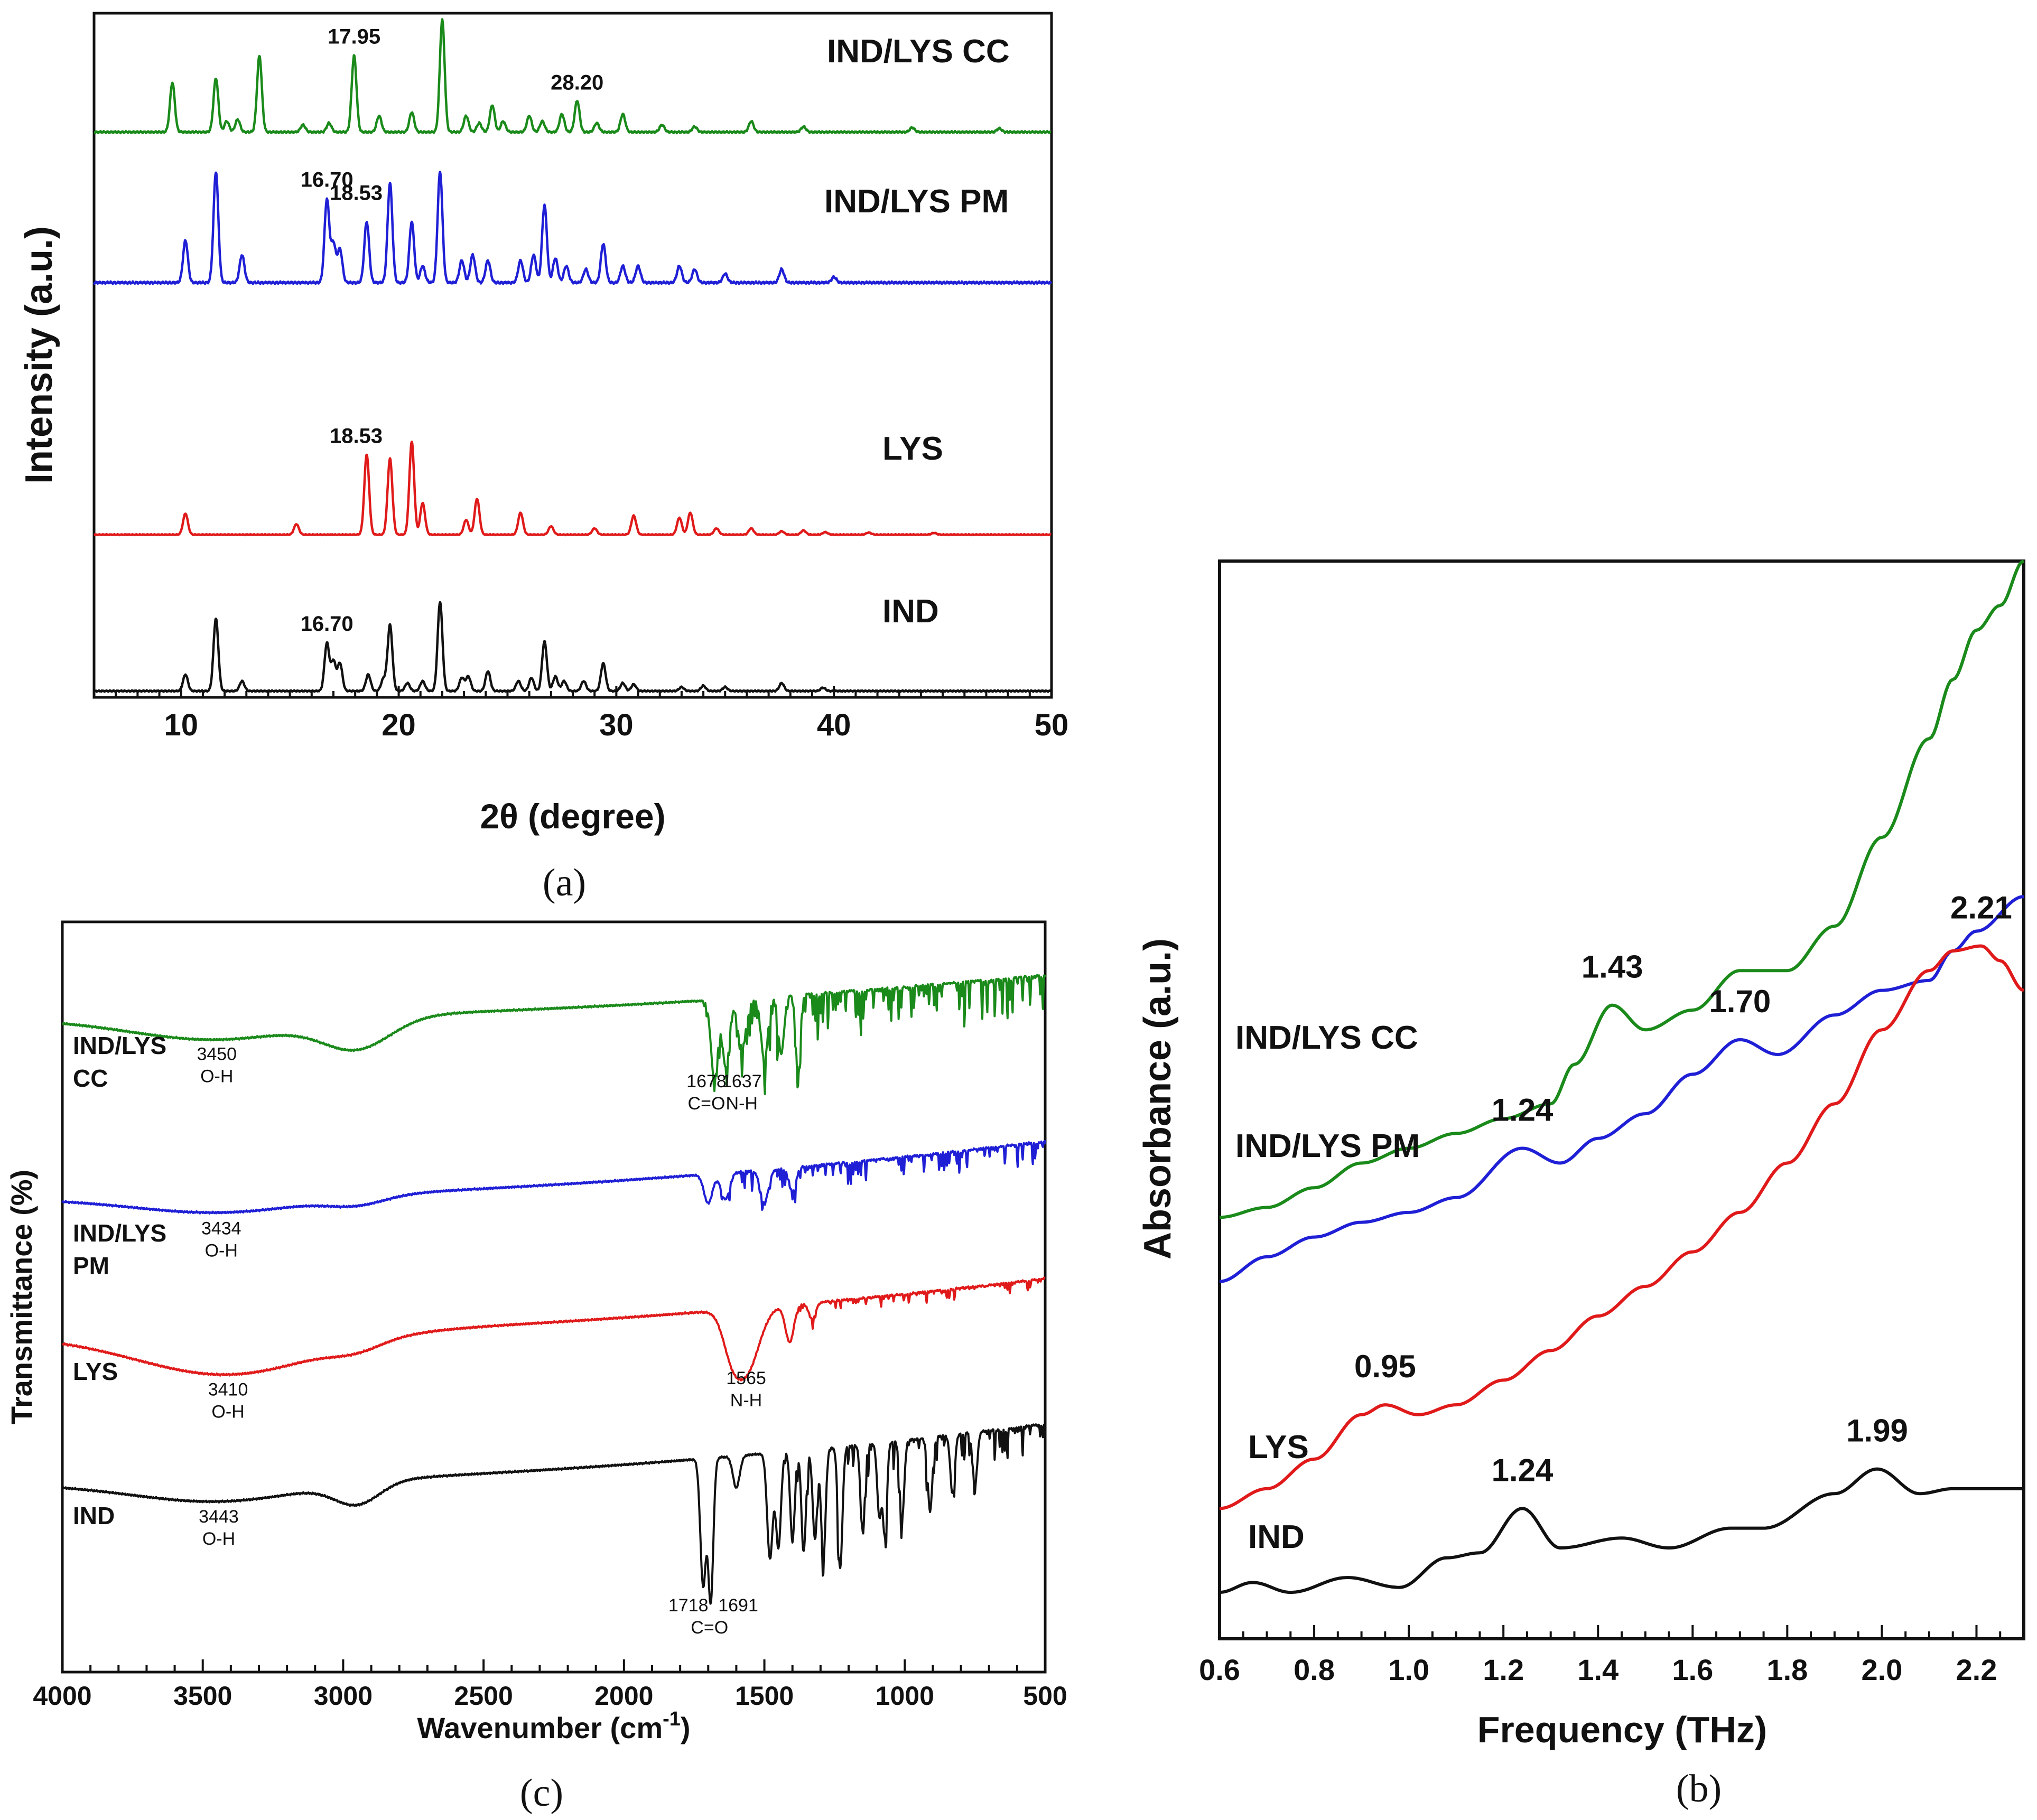 The height and width of the screenshot is (1820, 2037). Describe the element at coordinates (21, 1297) in the screenshot. I see `panel-c-y-axis-label: Transmittance (%)` at that location.